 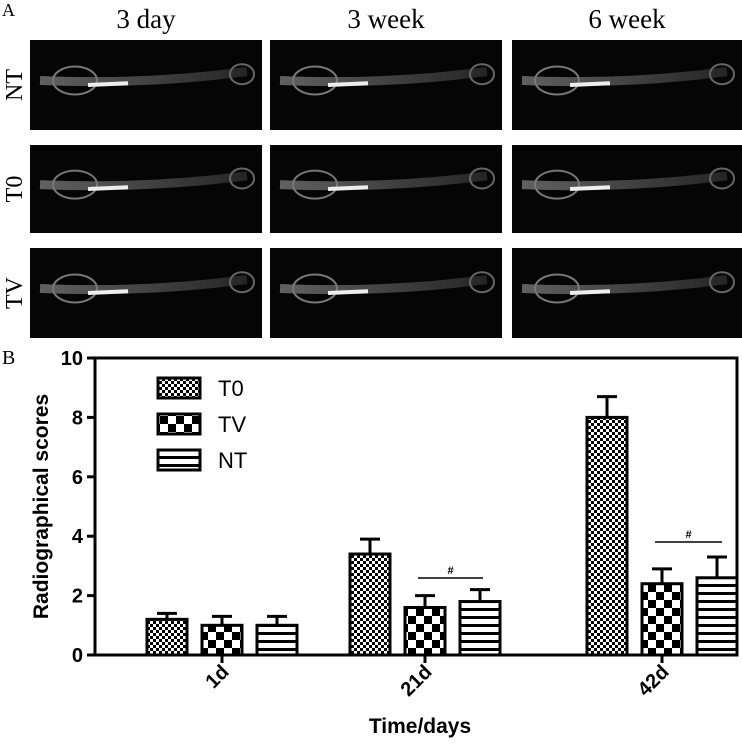 I want to click on y-axis-label: Radiographical scores, so click(x=41, y=506).